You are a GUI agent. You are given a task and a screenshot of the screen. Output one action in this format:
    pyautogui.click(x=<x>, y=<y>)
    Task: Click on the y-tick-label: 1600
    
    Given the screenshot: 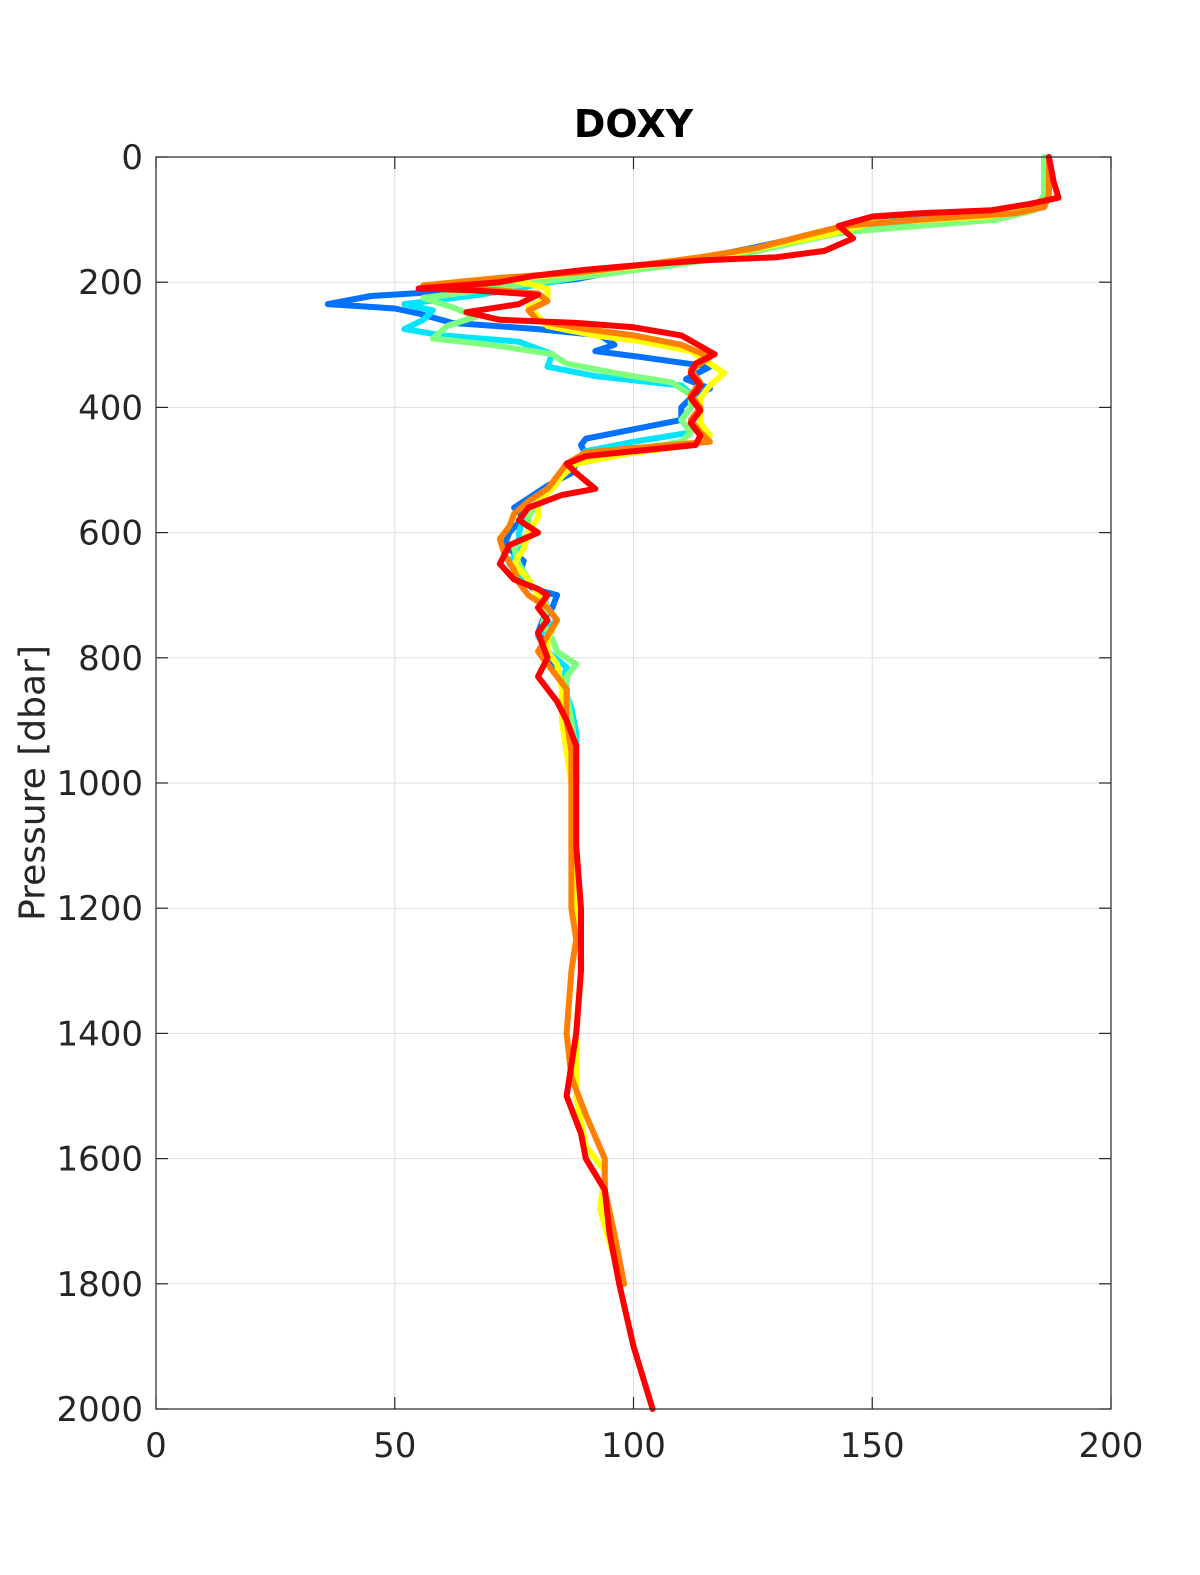 What is the action you would take?
    pyautogui.click(x=99, y=1160)
    